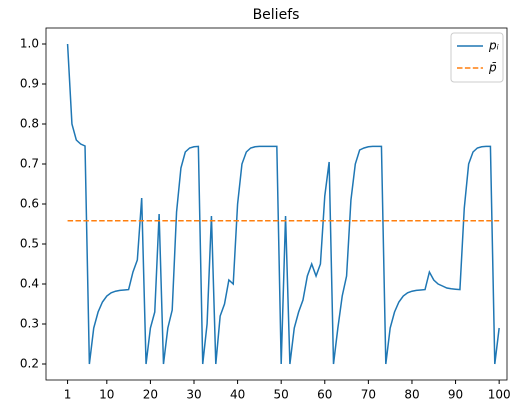 The height and width of the screenshot is (404, 517). What do you see at coordinates (29, 84) in the screenshot?
I see `y-tick-label: 0.9` at bounding box center [29, 84].